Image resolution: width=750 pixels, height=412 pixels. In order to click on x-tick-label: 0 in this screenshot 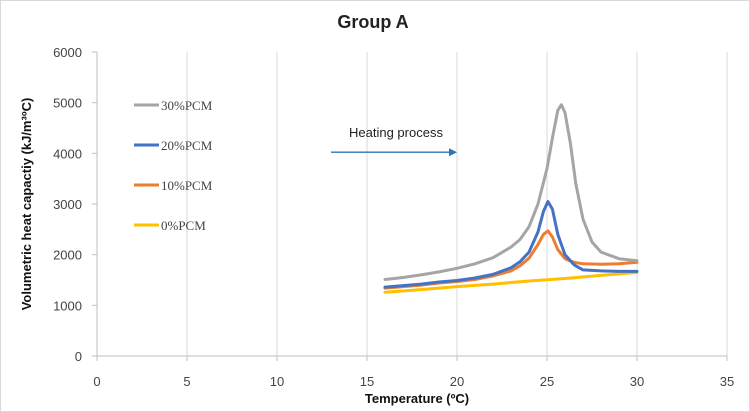, I will do `click(96, 381)`.